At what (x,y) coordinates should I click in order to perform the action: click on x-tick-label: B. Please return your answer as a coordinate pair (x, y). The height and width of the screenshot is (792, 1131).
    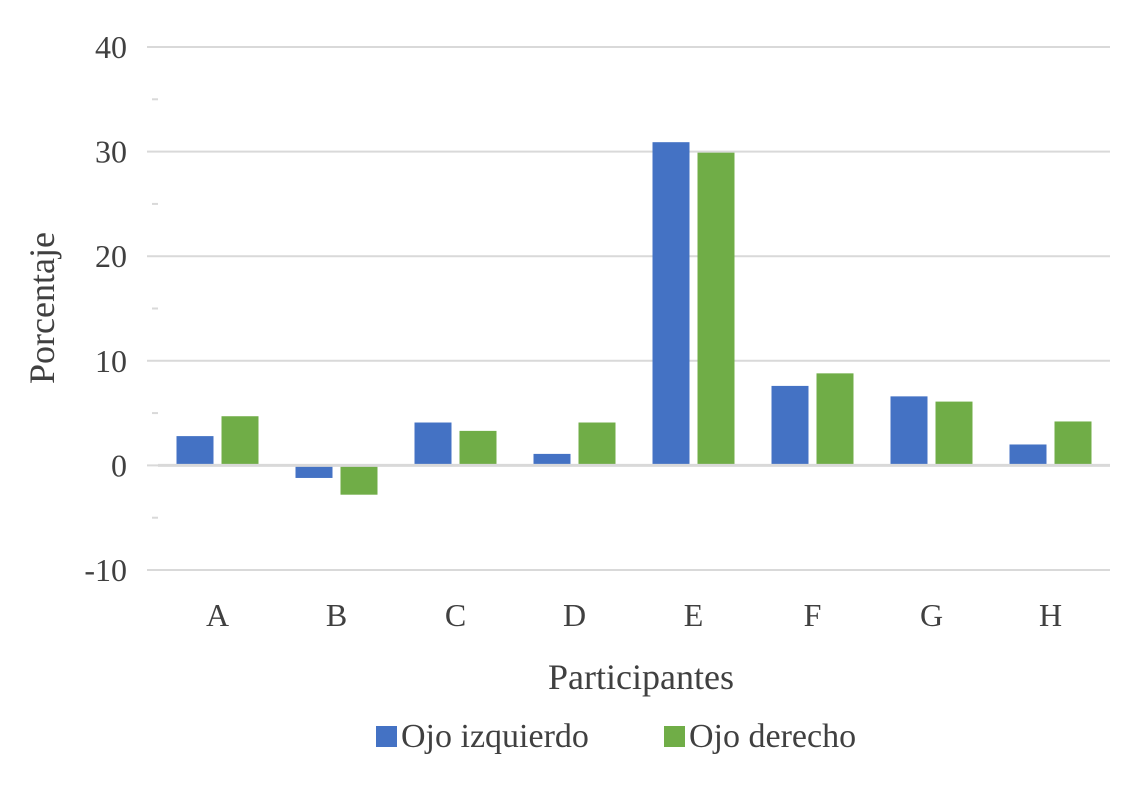
    Looking at the image, I should click on (336, 615).